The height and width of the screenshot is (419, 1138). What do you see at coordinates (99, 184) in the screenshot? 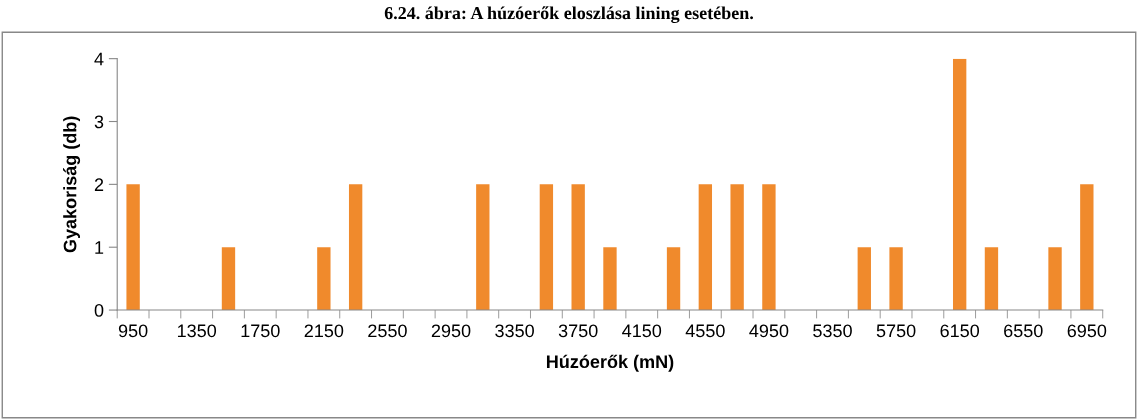
I see `y-tick-label: 2` at bounding box center [99, 184].